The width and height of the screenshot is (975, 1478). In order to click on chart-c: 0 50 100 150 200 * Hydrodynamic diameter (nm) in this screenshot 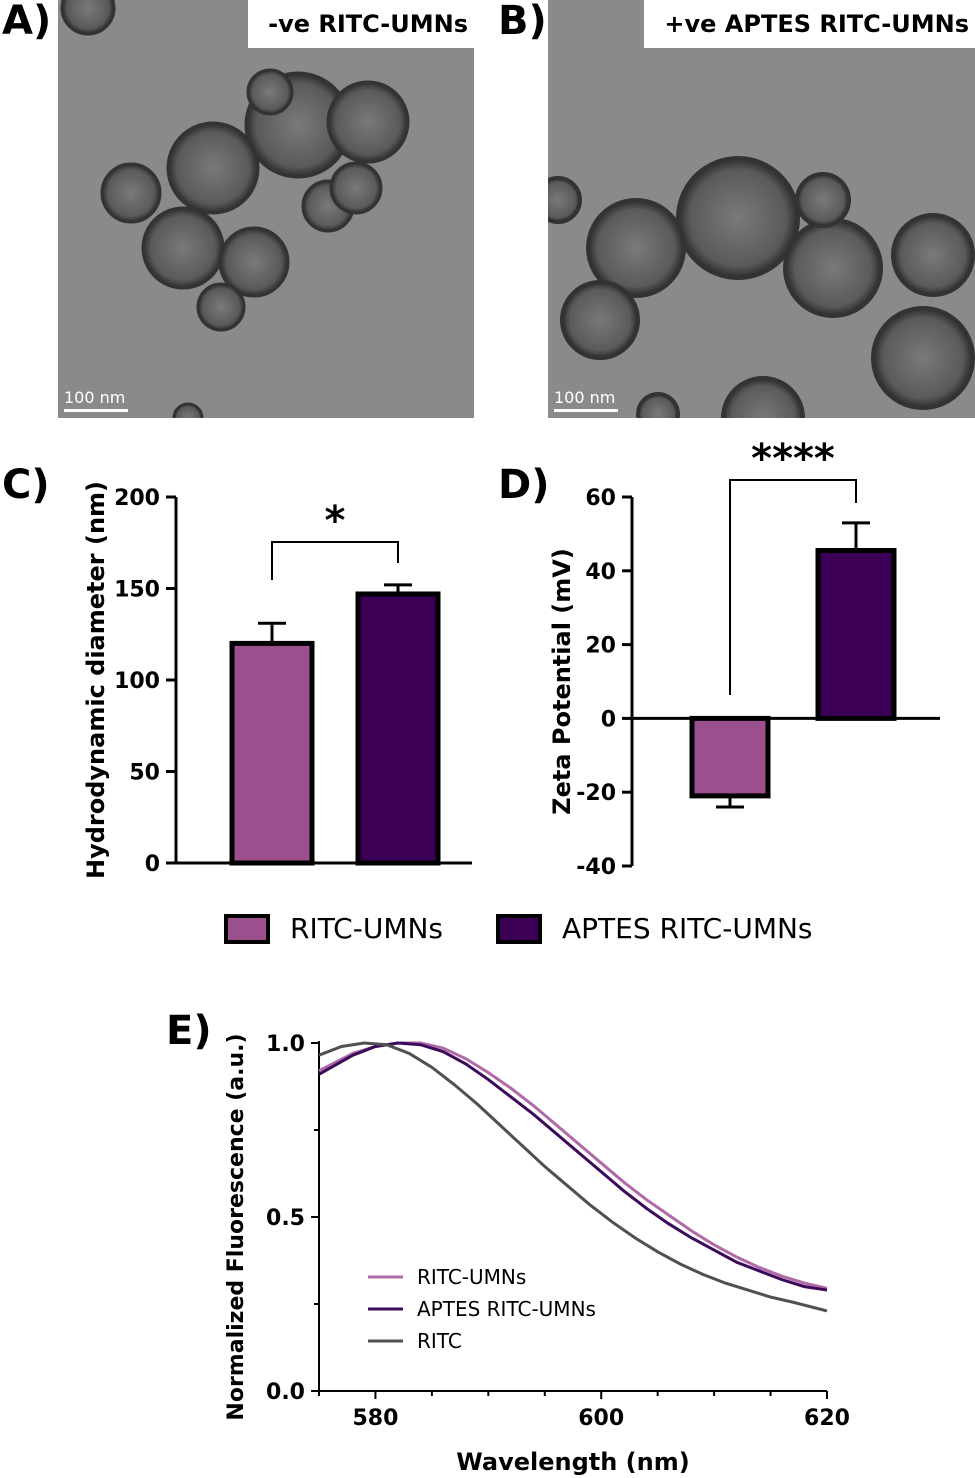, I will do `click(277, 680)`.